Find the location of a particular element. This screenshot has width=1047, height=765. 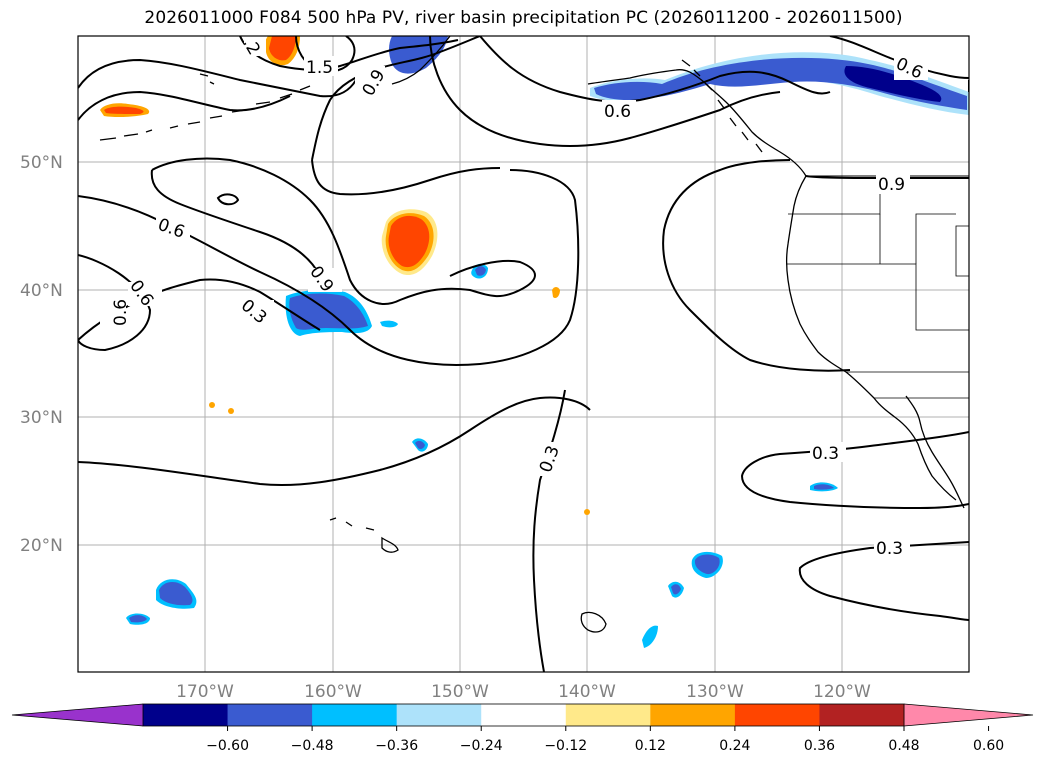

contour-label-11: 0.9 is located at coordinates (891, 185).